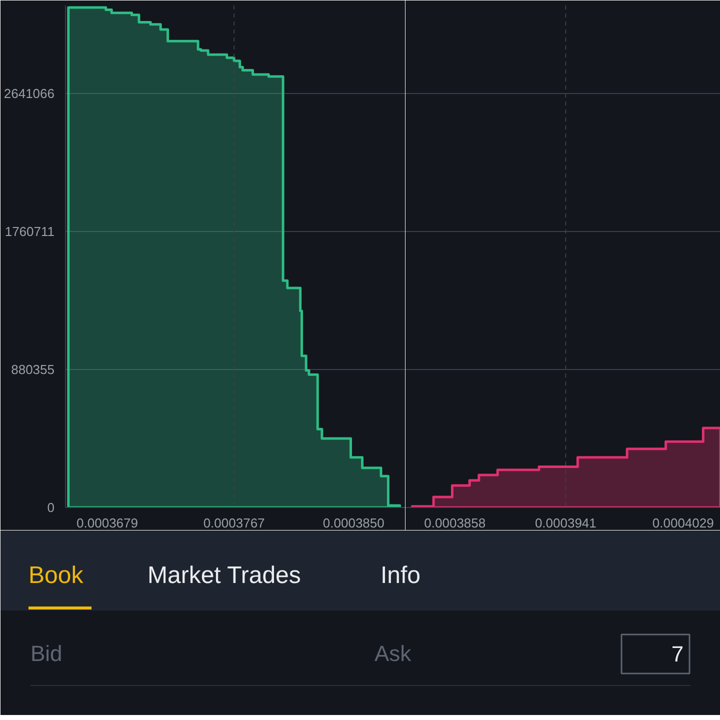  What do you see at coordinates (353, 523) in the screenshot?
I see `x-tick-label: 0.0003850` at bounding box center [353, 523].